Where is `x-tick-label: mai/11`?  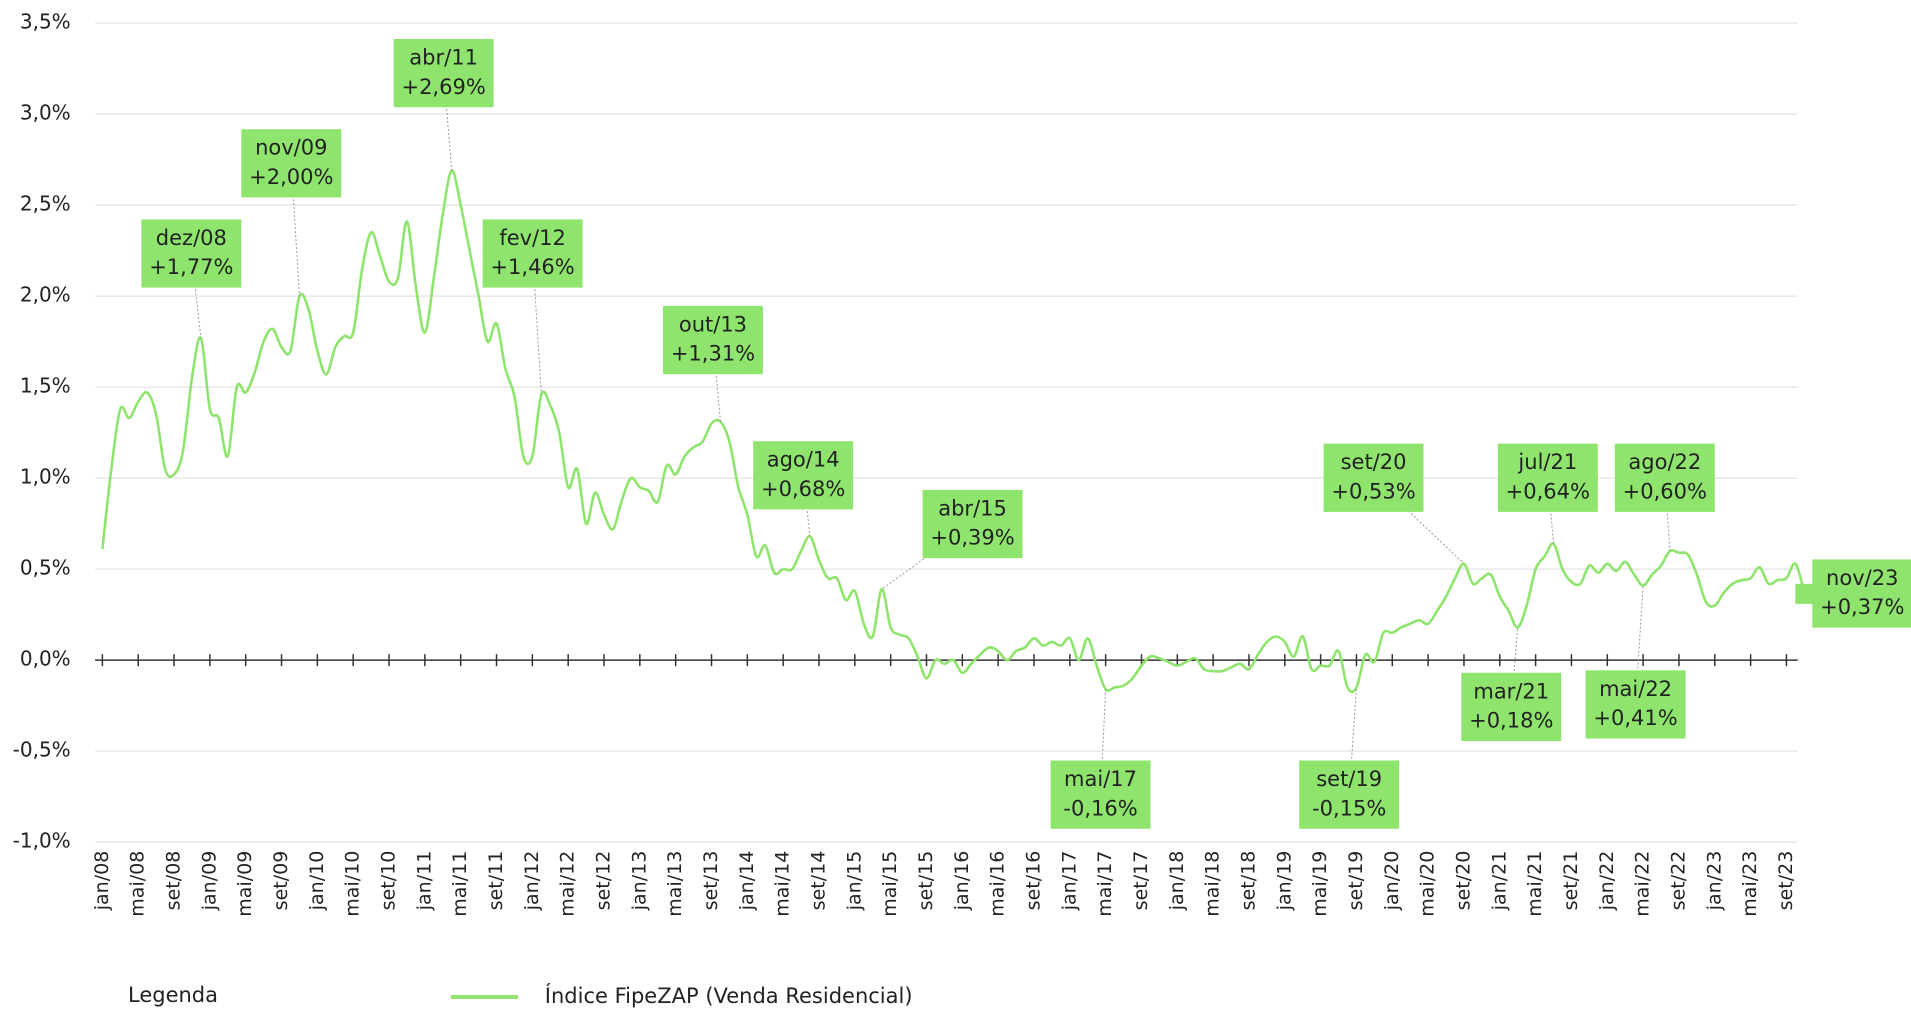
x-tick-label: mai/11 is located at coordinates (460, 884).